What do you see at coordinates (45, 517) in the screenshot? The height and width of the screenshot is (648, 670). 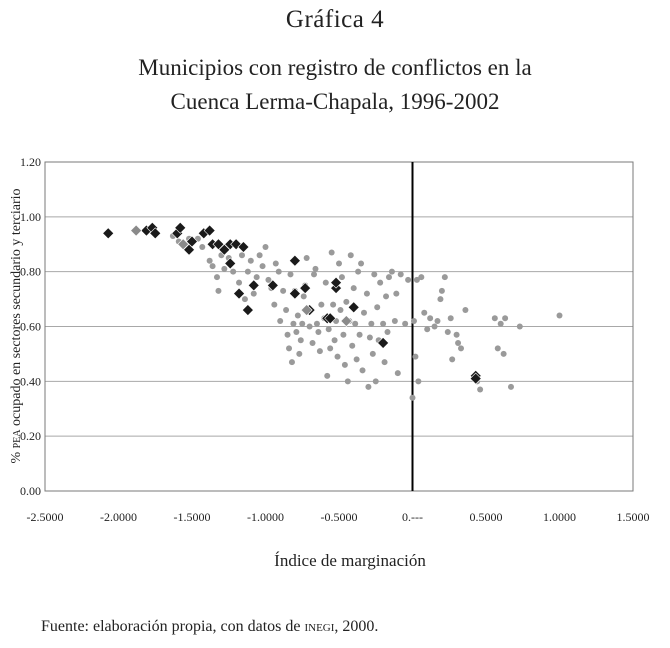 I see `x-tick-label: -2.5000` at bounding box center [45, 517].